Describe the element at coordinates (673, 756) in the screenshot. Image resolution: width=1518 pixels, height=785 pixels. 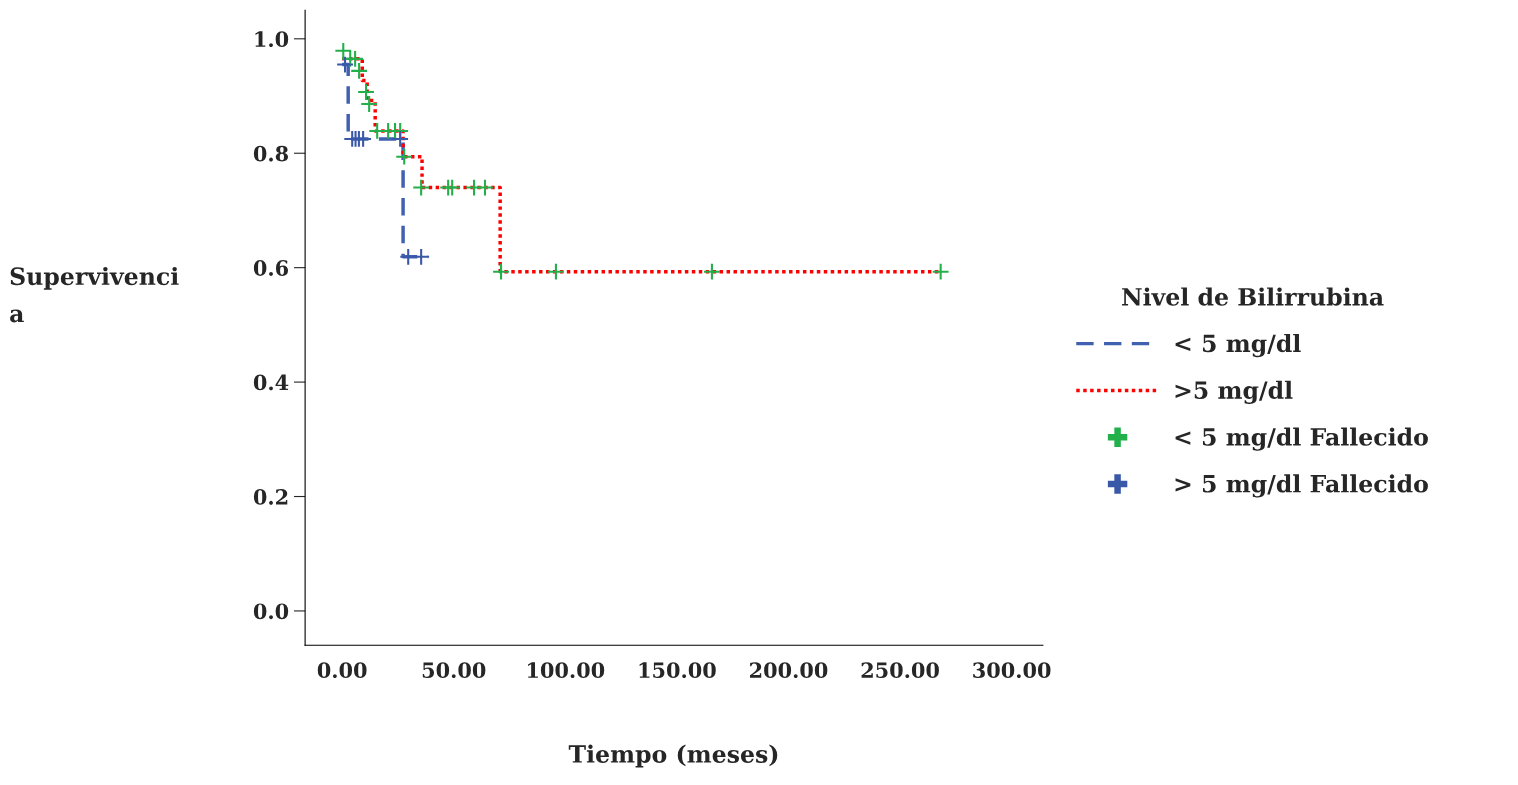
I see `x-axis-title: Tiempo (meses)` at that location.